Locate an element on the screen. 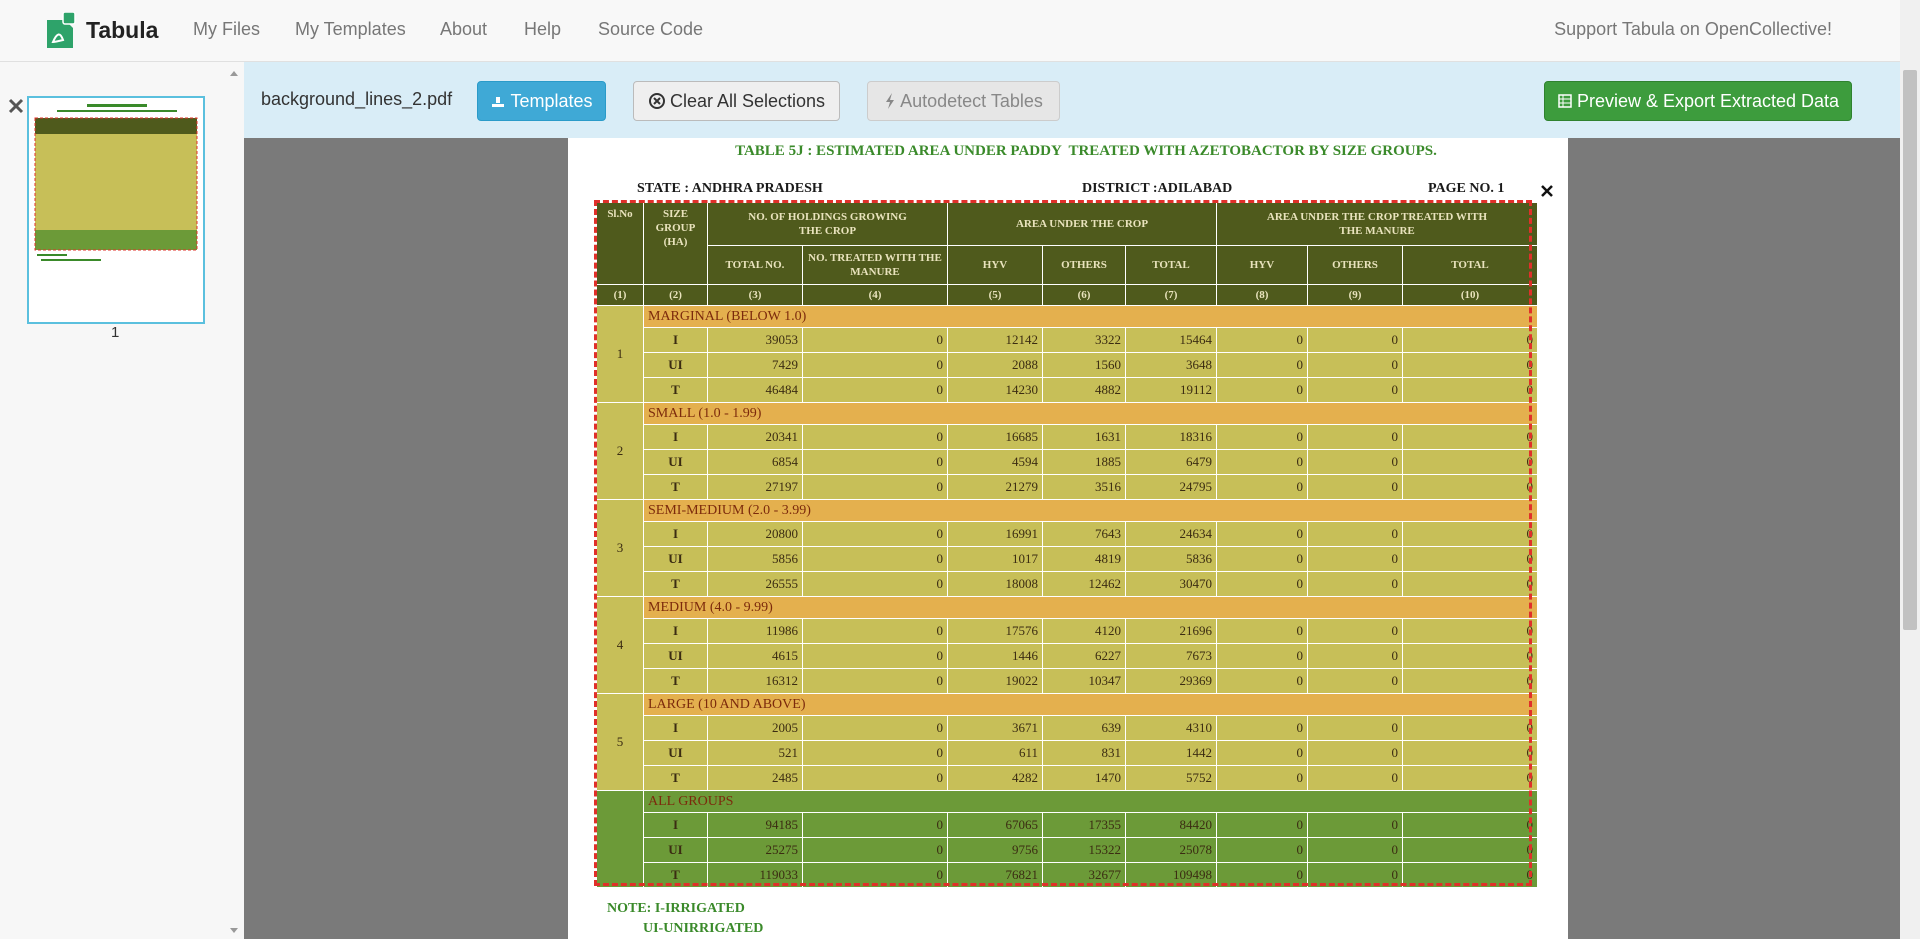 Image resolution: width=1920 pixels, height=939 pixels. remove-selection is located at coordinates (1547, 191).